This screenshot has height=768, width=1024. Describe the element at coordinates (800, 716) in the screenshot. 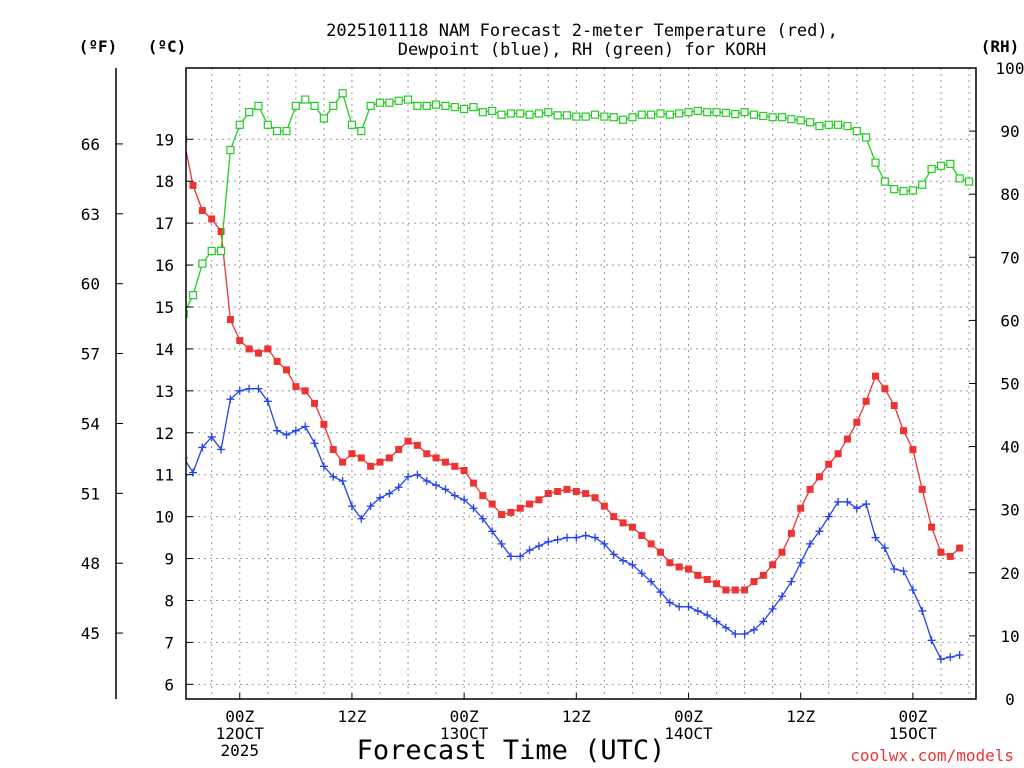

I see `x-tick-label: 12Z` at that location.